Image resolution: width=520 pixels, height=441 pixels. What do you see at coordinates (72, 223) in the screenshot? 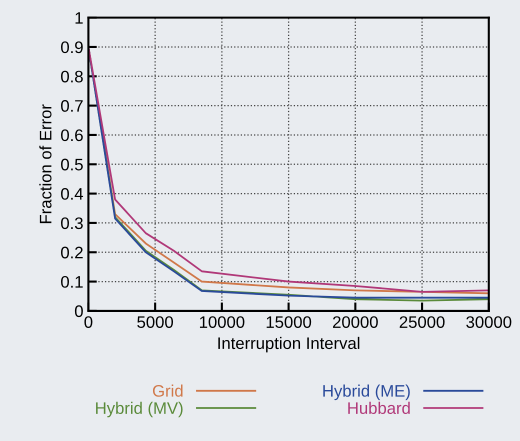
I see `y-tick-label: 0.3` at bounding box center [72, 223].